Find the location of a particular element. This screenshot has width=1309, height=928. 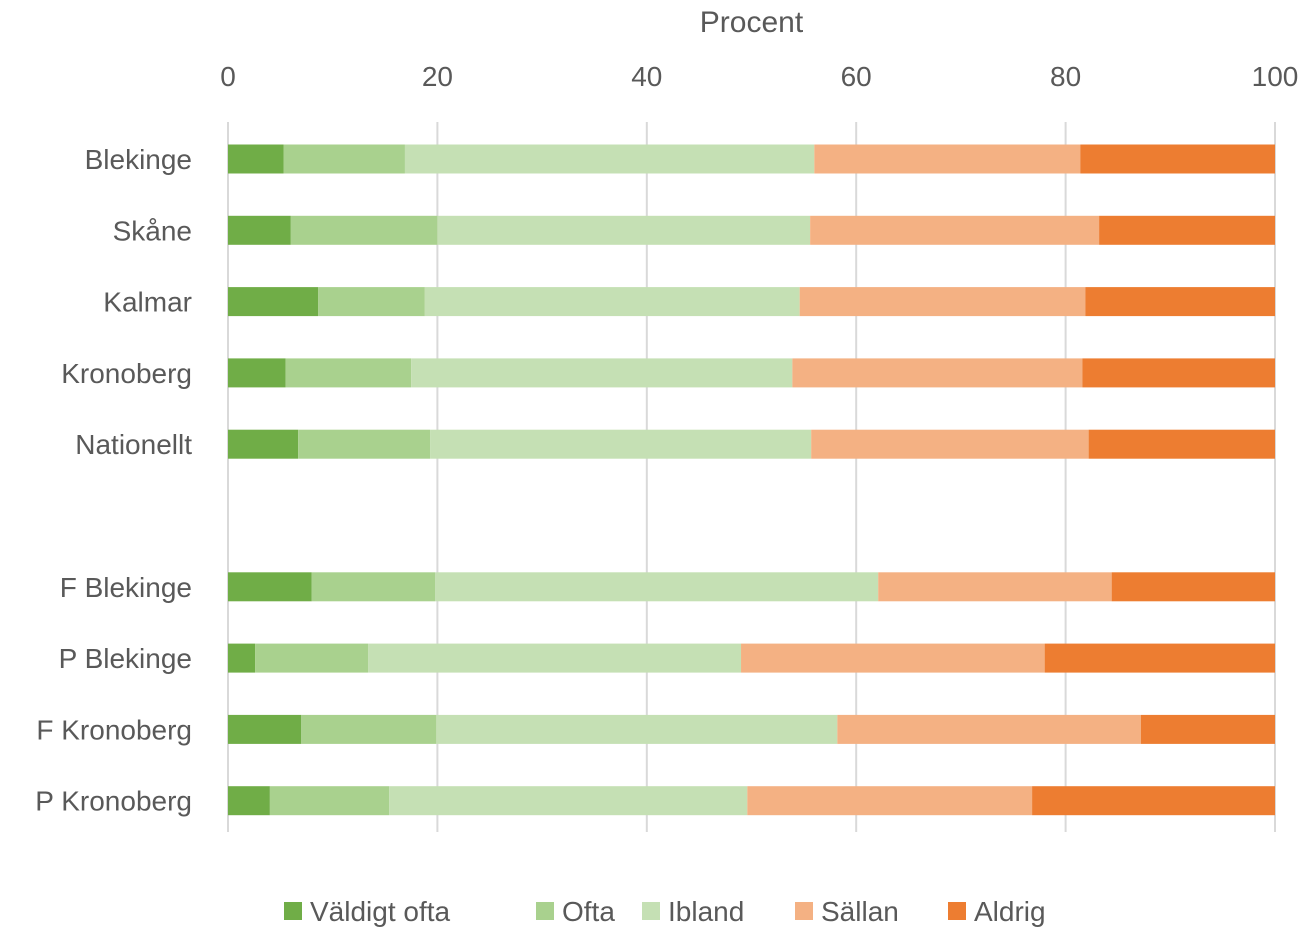

legend-label: Aldrig is located at coordinates (1010, 911).